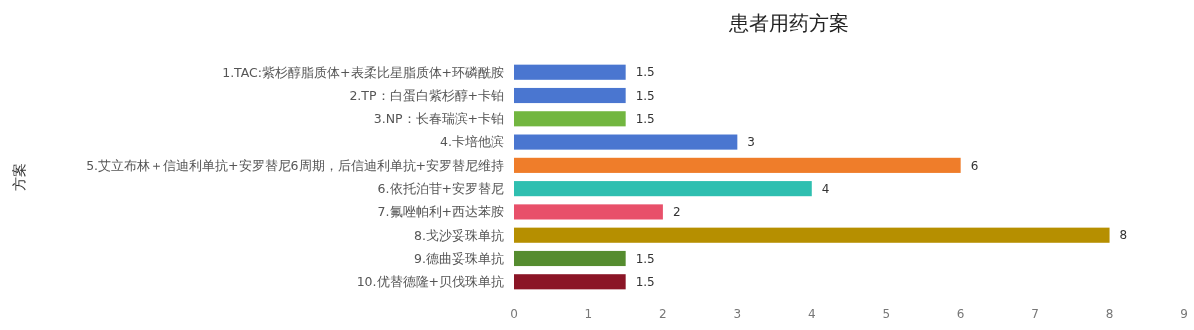 Image resolution: width=1194 pixels, height=330 pixels. Describe the element at coordinates (430, 282) in the screenshot. I see `y-tick-label: 10.优替德隆+贝伐珠单抗` at that location.